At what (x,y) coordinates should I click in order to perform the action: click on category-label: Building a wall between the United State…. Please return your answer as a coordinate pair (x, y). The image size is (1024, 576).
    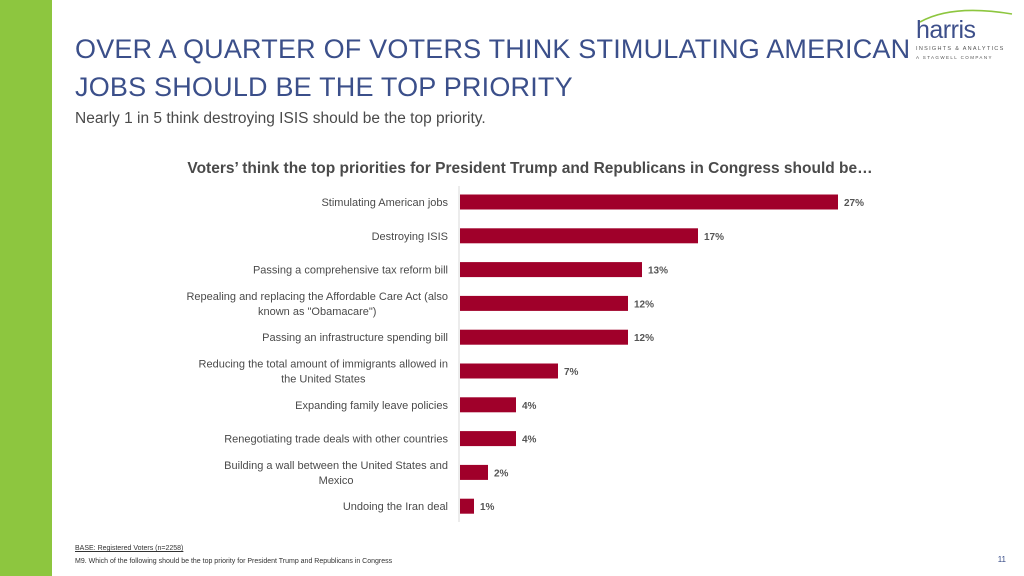
    Looking at the image, I should click on (336, 466).